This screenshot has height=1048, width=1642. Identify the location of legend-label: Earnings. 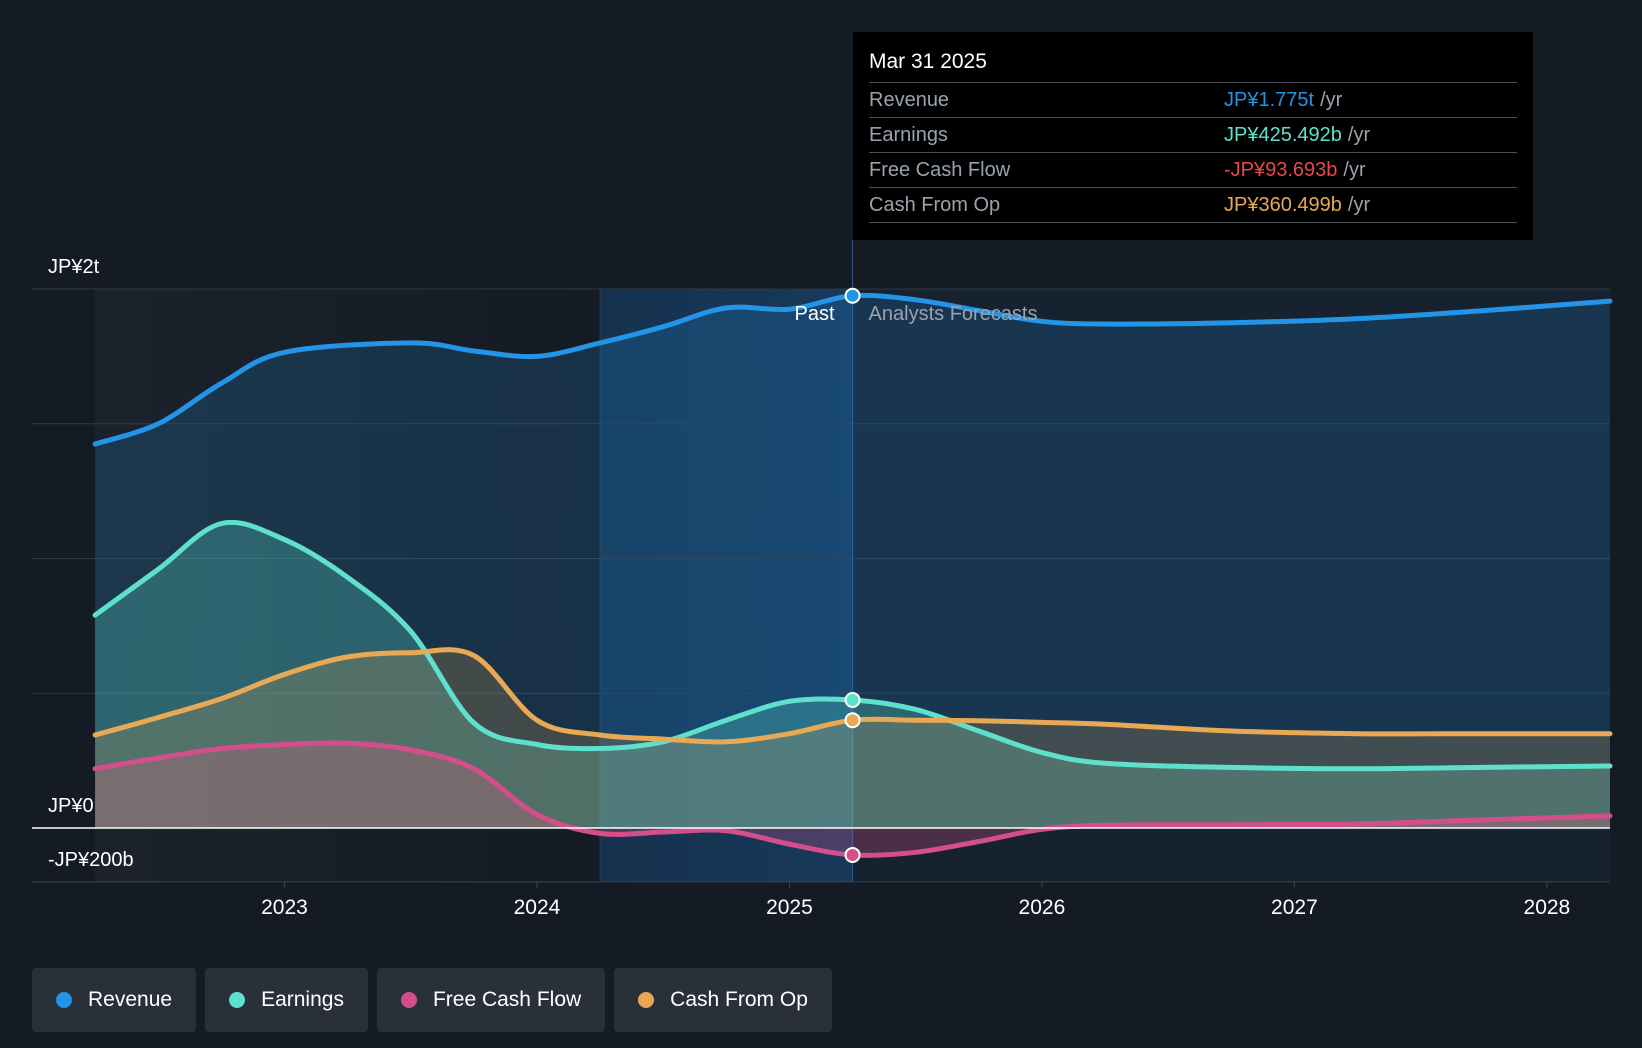
(302, 999).